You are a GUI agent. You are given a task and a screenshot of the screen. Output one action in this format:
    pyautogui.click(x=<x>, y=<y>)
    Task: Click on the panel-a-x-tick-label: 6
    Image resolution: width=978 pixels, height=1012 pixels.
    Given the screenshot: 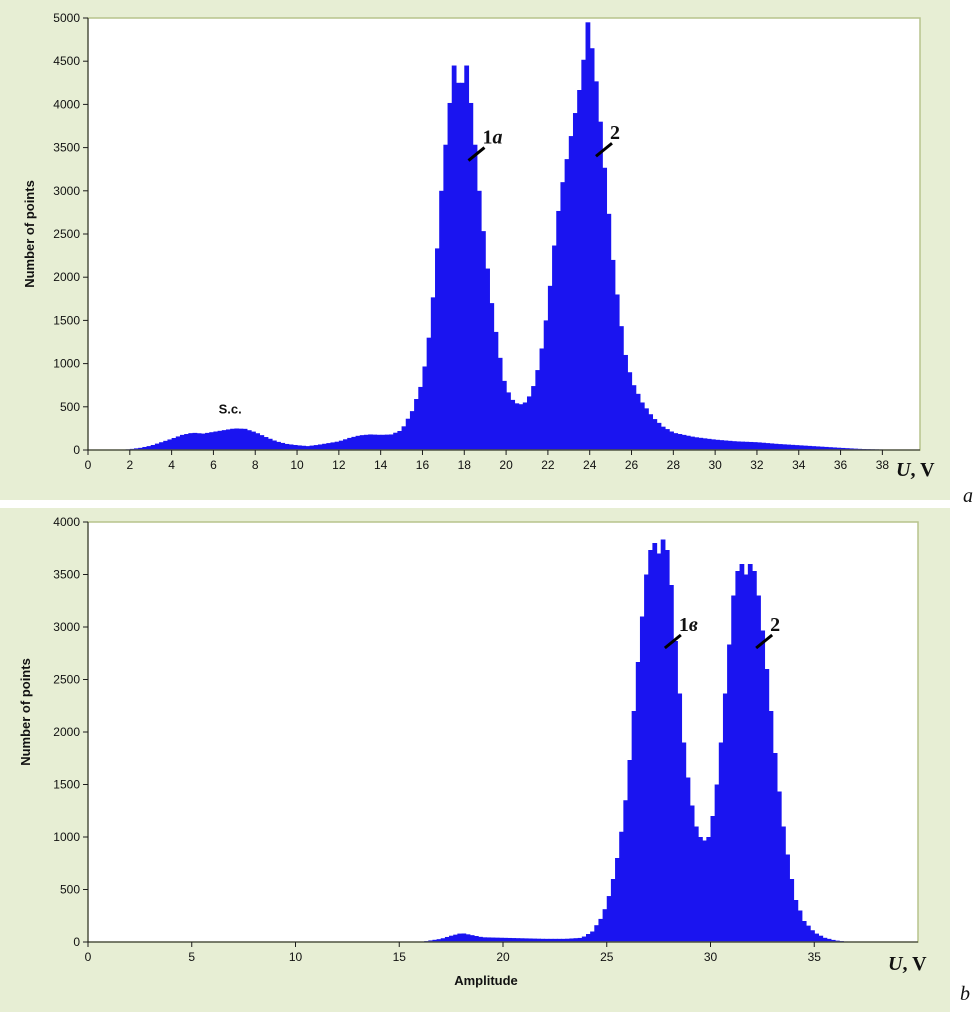 What is the action you would take?
    pyautogui.click(x=213, y=465)
    